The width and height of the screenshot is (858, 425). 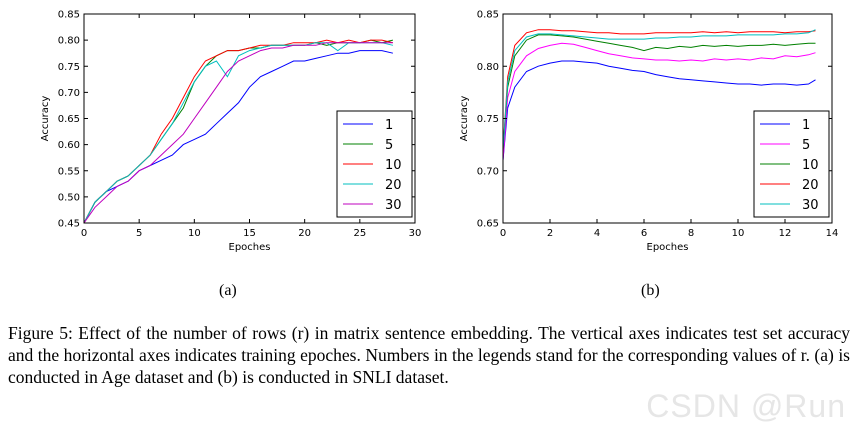 What do you see at coordinates (488, 15) in the screenshot?
I see `y-tick-label-b: 0.85` at bounding box center [488, 15].